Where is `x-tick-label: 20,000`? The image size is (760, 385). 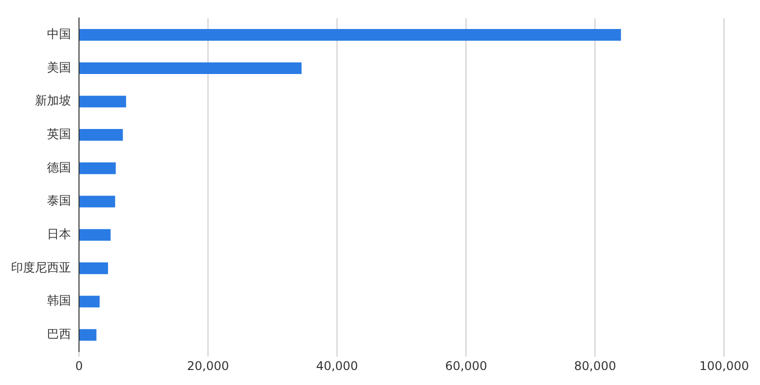
x-tick-label: 20,000 is located at coordinates (208, 365).